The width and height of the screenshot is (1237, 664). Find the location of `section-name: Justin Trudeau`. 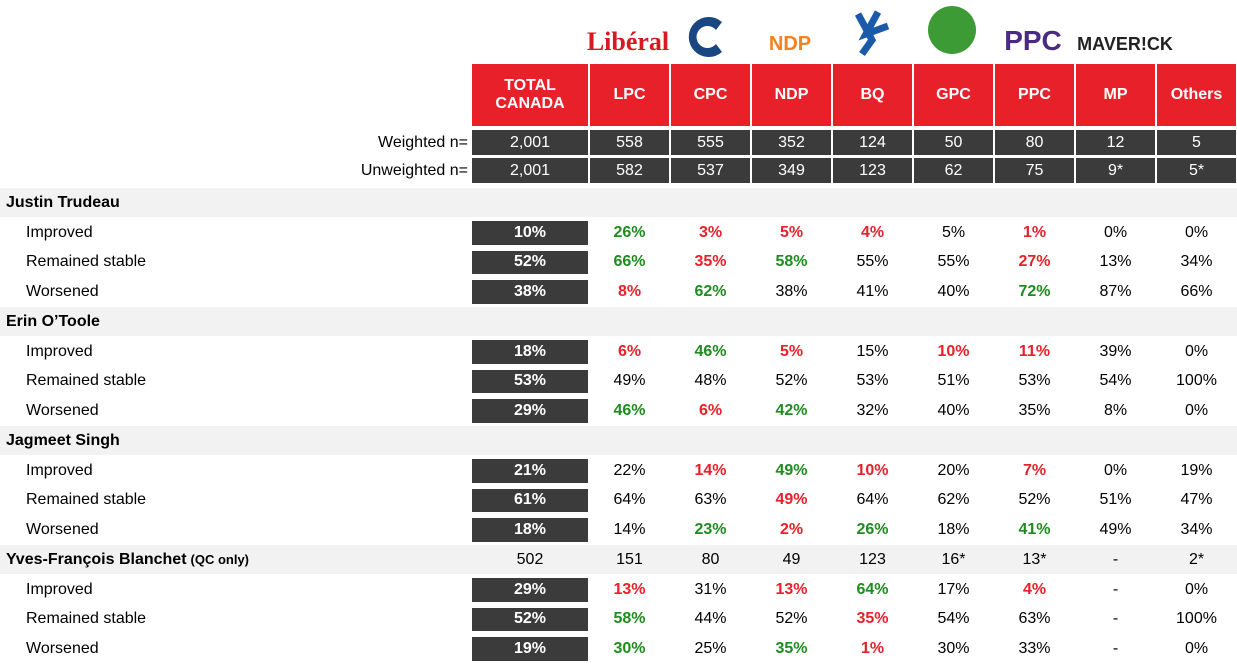

section-name: Justin Trudeau is located at coordinates (63, 202).